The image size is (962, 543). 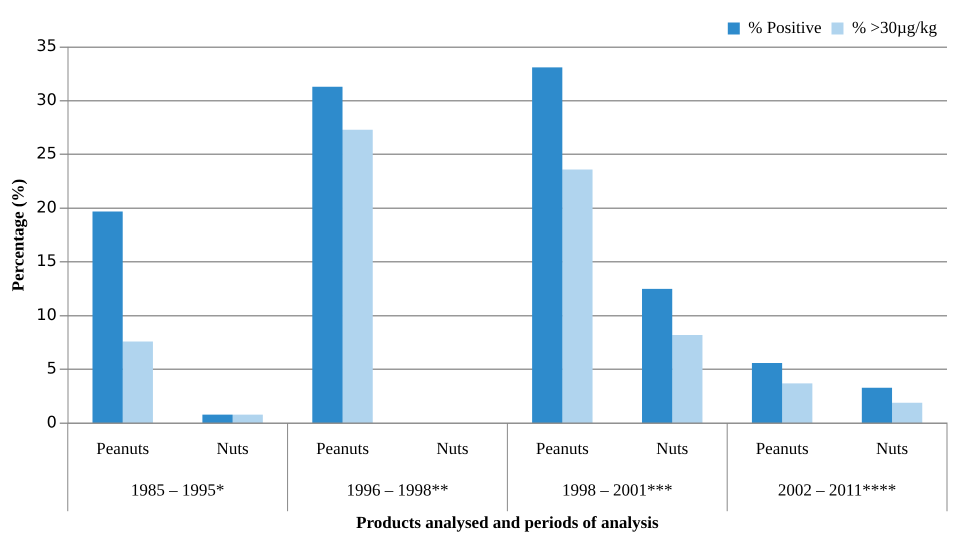 What do you see at coordinates (837, 490) in the screenshot?
I see `text: 2002 – 2011****` at bounding box center [837, 490].